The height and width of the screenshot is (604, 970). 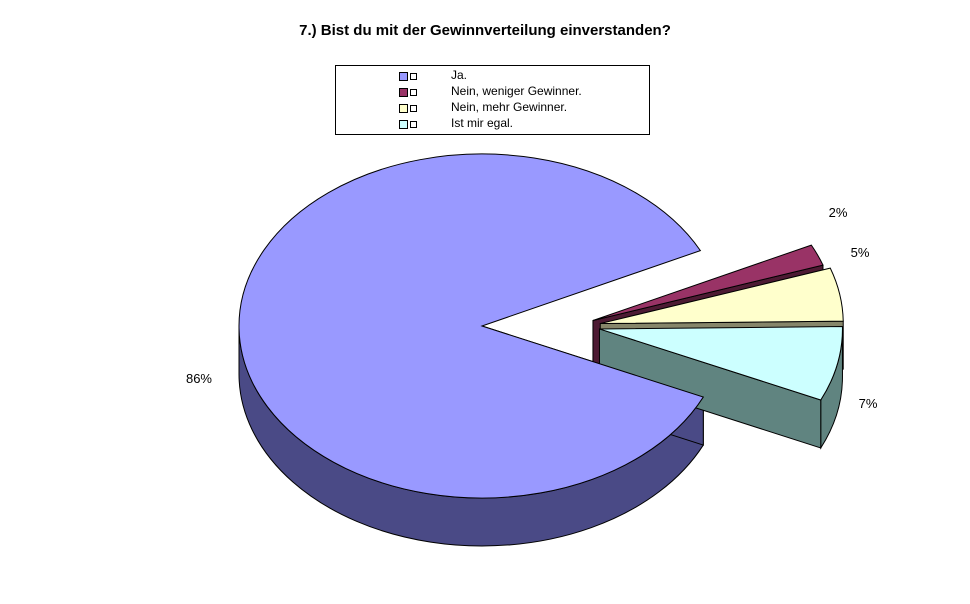 What do you see at coordinates (199, 378) in the screenshot?
I see `pie-label-ja: 86%` at bounding box center [199, 378].